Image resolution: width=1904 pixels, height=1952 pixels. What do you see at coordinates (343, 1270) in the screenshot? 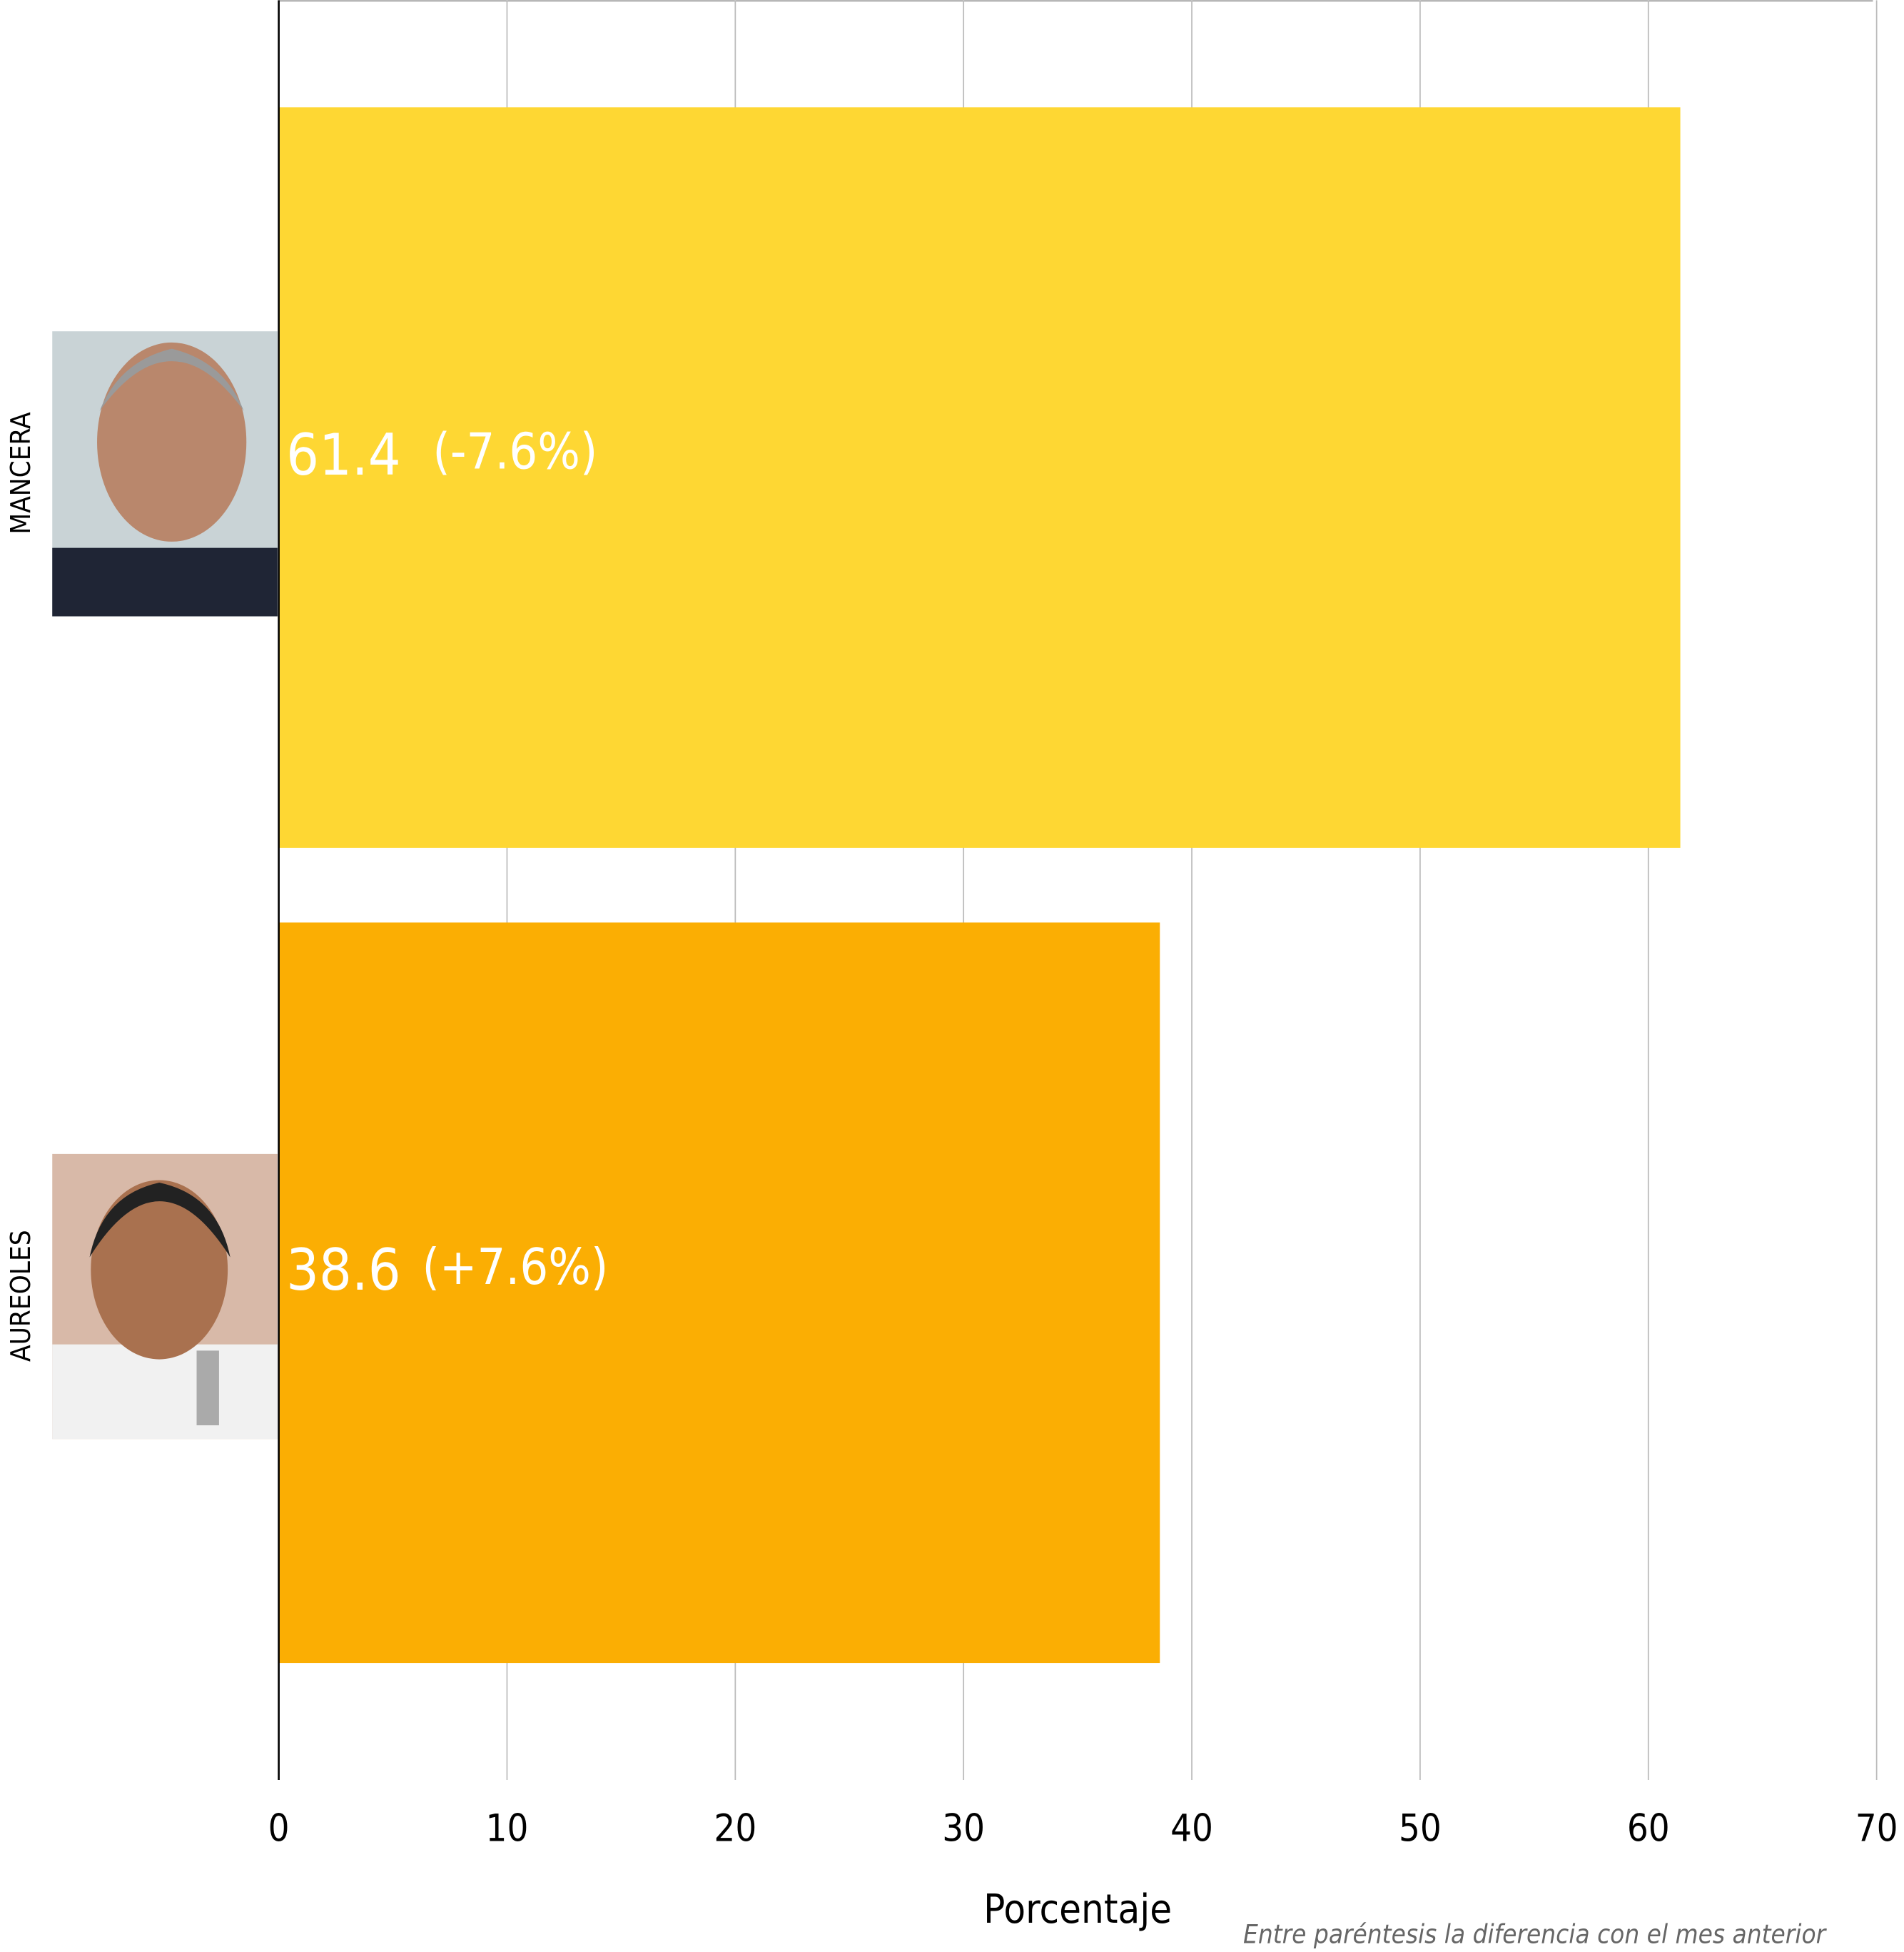
I see `value-label: 38.6` at bounding box center [343, 1270].